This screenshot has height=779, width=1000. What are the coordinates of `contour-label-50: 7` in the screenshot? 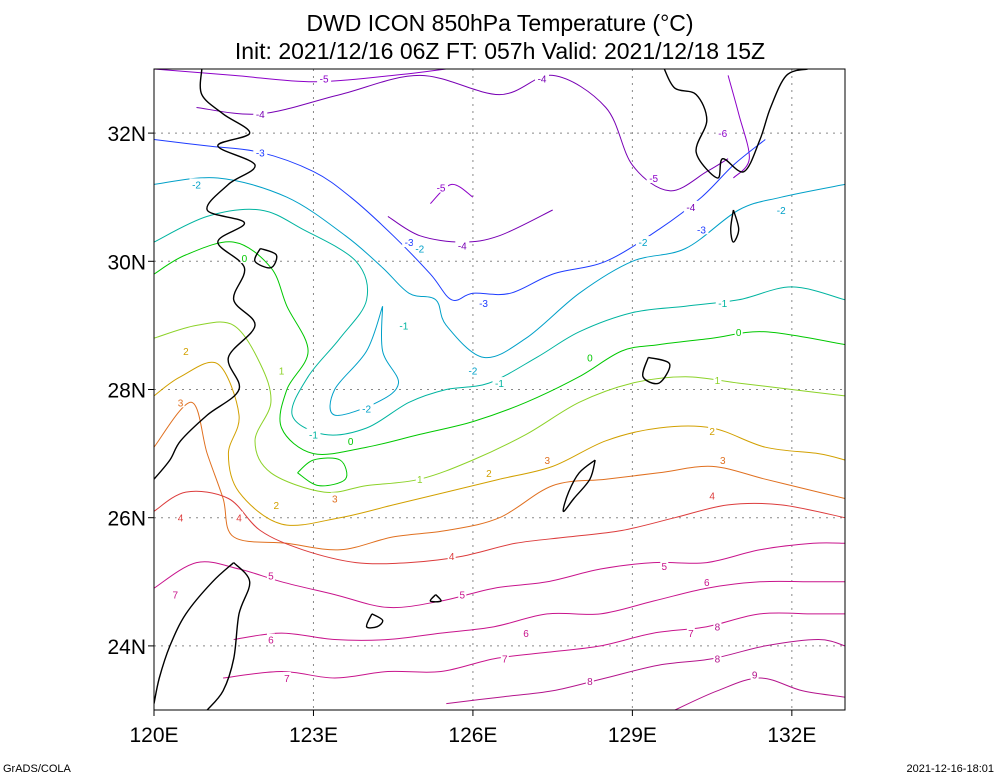 It's located at (691, 634).